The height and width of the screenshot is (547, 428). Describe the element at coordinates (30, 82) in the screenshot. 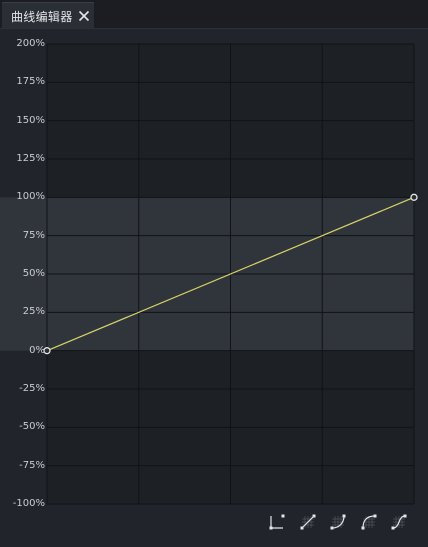

I see `y-tick-label: 175%` at that location.